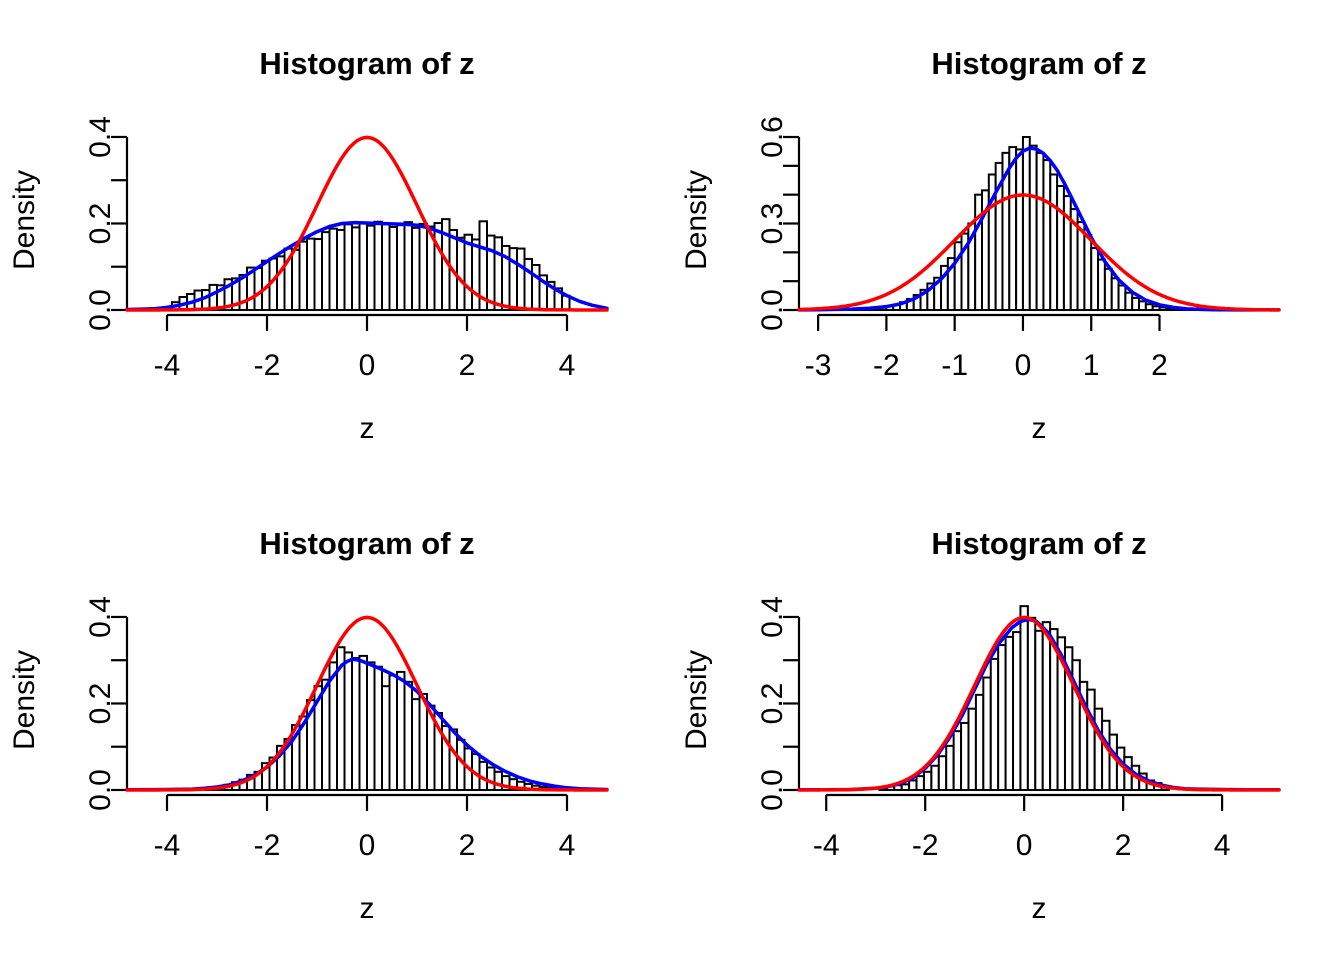 The width and height of the screenshot is (1344, 960). What do you see at coordinates (772, 224) in the screenshot?
I see `y-tick-label: 0.3` at bounding box center [772, 224].